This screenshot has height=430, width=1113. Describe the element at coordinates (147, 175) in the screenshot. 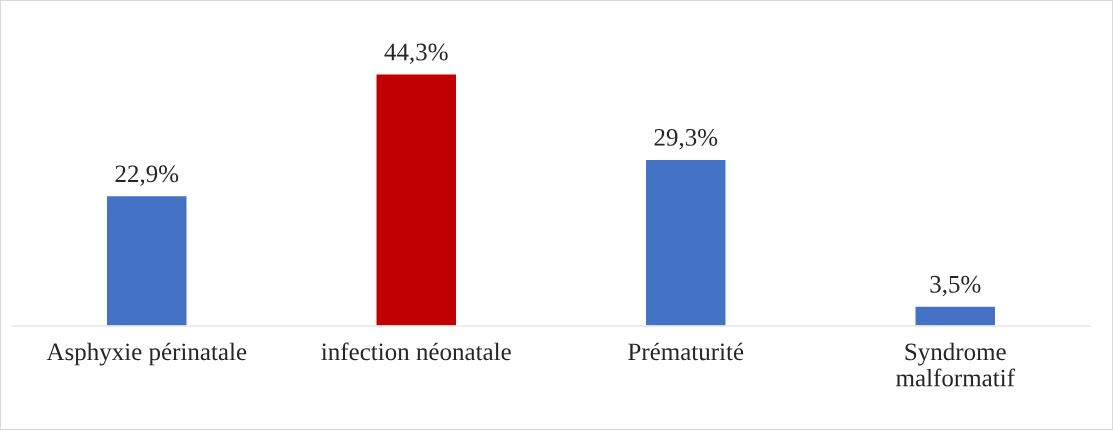

I see `data-label: 22,9%` at that location.